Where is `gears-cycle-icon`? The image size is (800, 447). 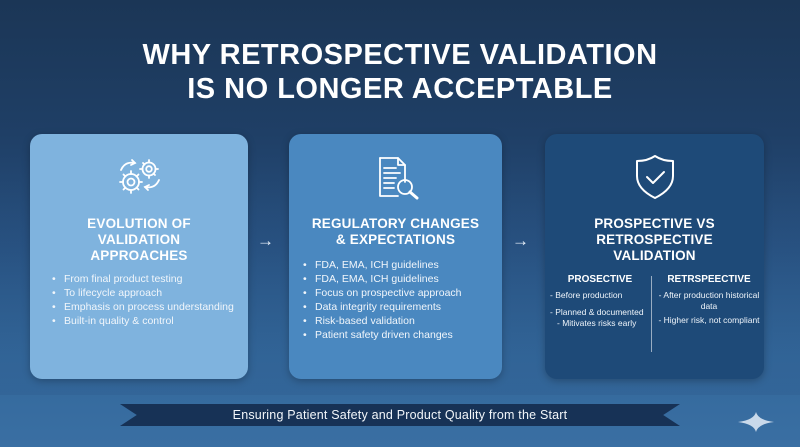 gears-cycle-icon is located at coordinates (139, 176).